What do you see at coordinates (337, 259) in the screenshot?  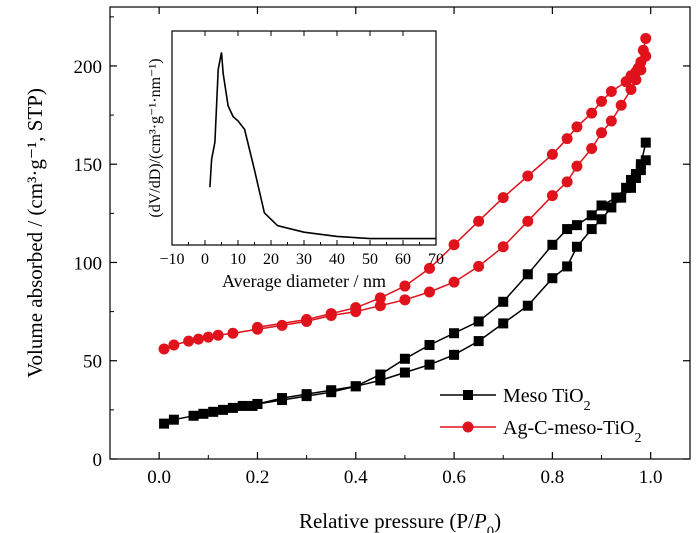 I see `inset-x-tick-label: 40` at bounding box center [337, 259].